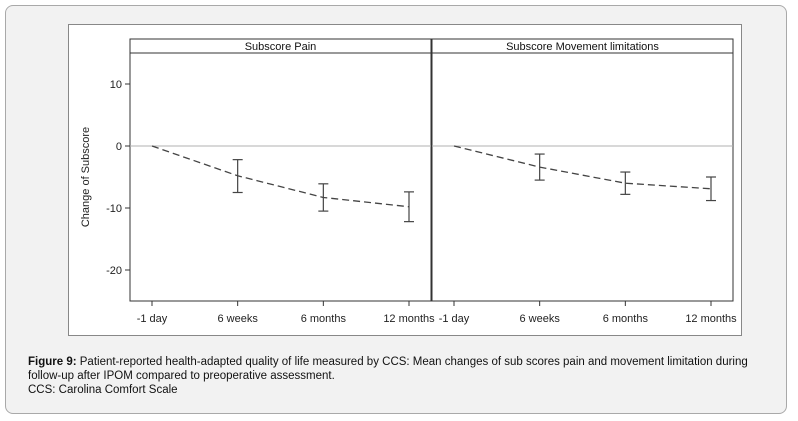 Image resolution: width=798 pixels, height=421 pixels. I want to click on caption-label: Figure 9:, so click(52, 362).